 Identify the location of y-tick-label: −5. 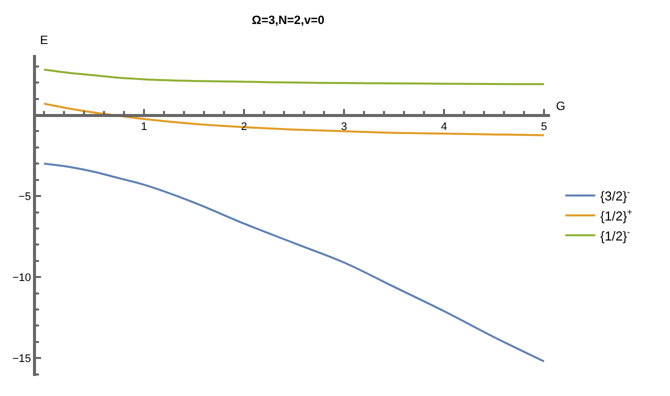
(25, 196).